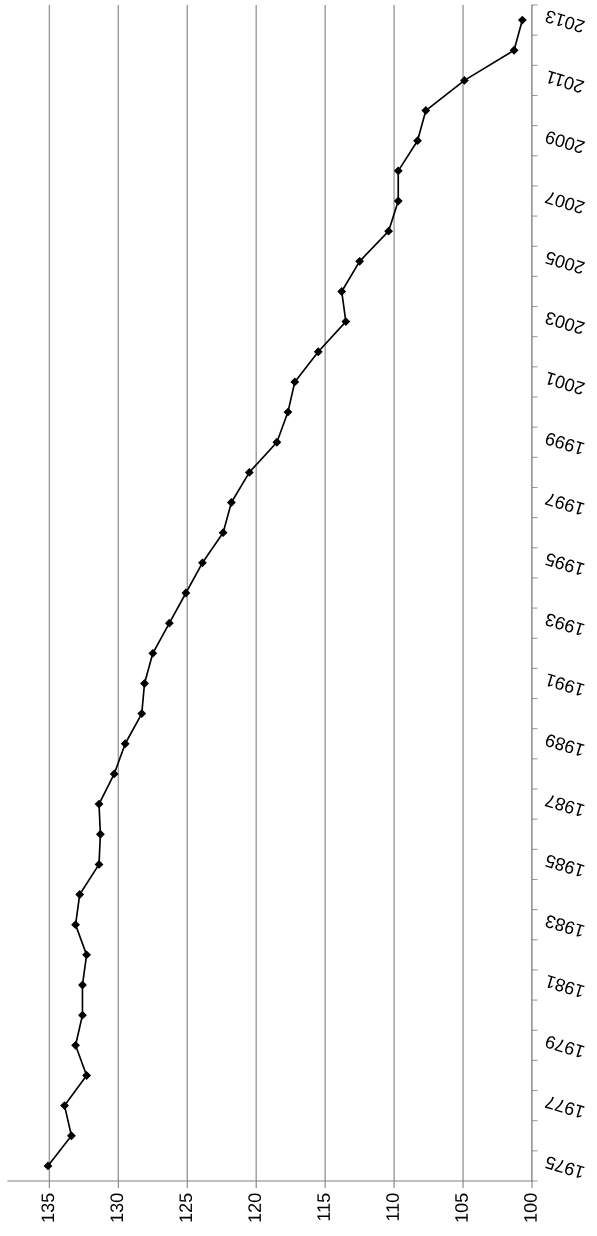 The image size is (597, 1236). I want to click on x-tick-label: 100, so click(530, 1207).